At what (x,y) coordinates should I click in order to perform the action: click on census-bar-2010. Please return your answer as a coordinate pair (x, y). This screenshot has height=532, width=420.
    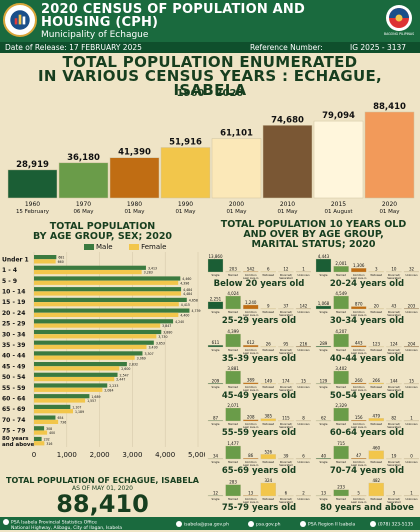
    Looking at the image, I should click on (287, 161).